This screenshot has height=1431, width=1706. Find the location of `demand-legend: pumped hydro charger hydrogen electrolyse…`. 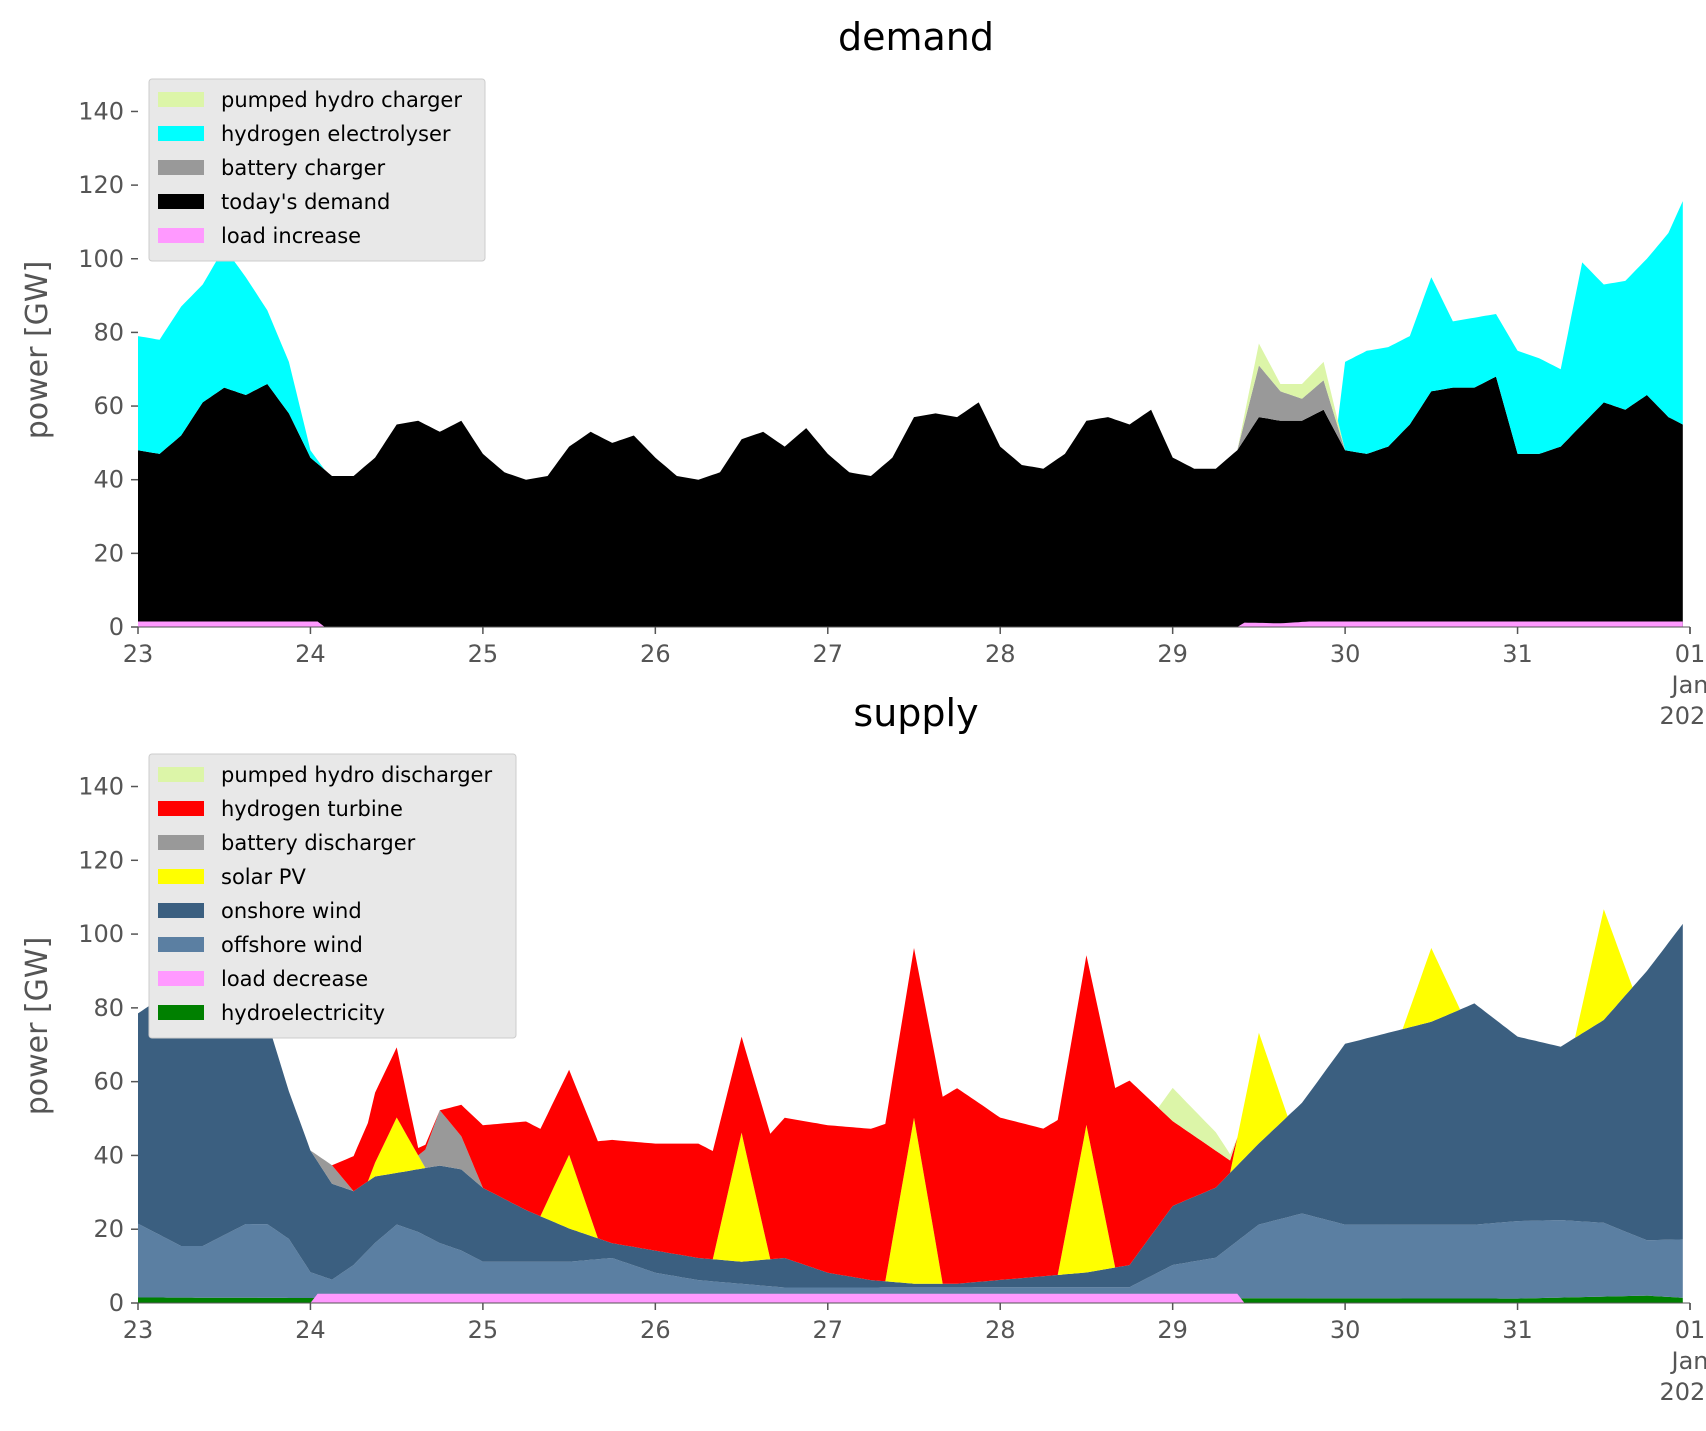

demand-legend: pumped hydro charger hydrogen electrolyse… is located at coordinates (317, 170).